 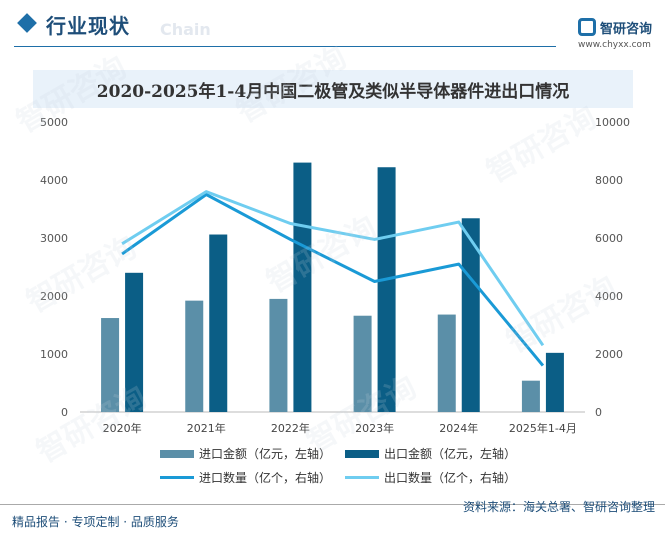 I want to click on y-right-tick-label: 0, so click(x=598, y=412).